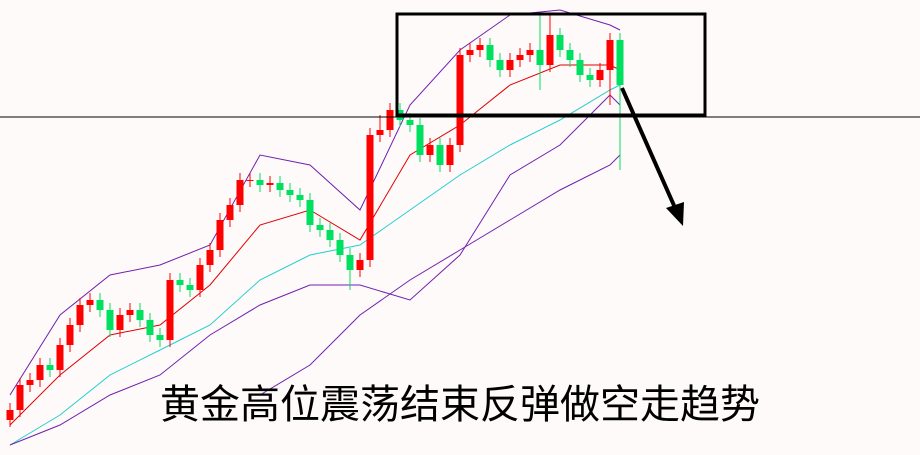  I want to click on annotation: 黄金高位震荡结束反弹做空走趋势, so click(460, 405).